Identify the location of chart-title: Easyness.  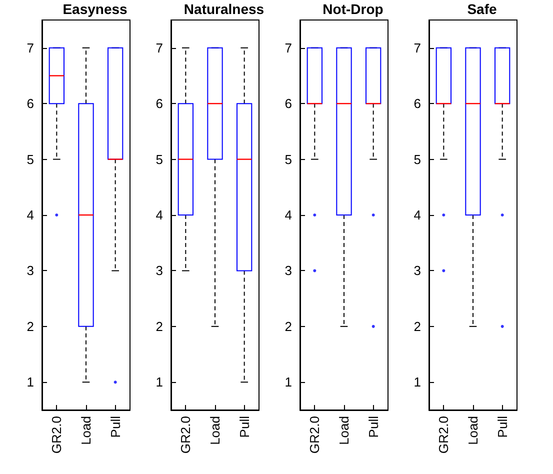
(95, 9).